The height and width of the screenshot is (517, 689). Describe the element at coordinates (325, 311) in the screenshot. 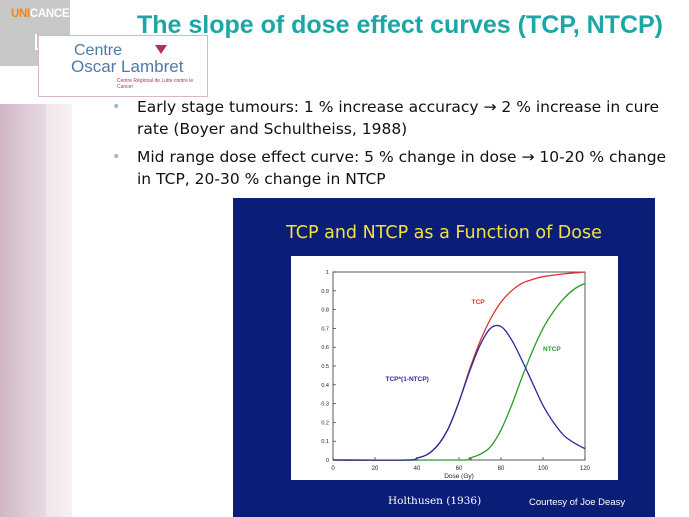

I see `y-tick-label: 0.8` at that location.